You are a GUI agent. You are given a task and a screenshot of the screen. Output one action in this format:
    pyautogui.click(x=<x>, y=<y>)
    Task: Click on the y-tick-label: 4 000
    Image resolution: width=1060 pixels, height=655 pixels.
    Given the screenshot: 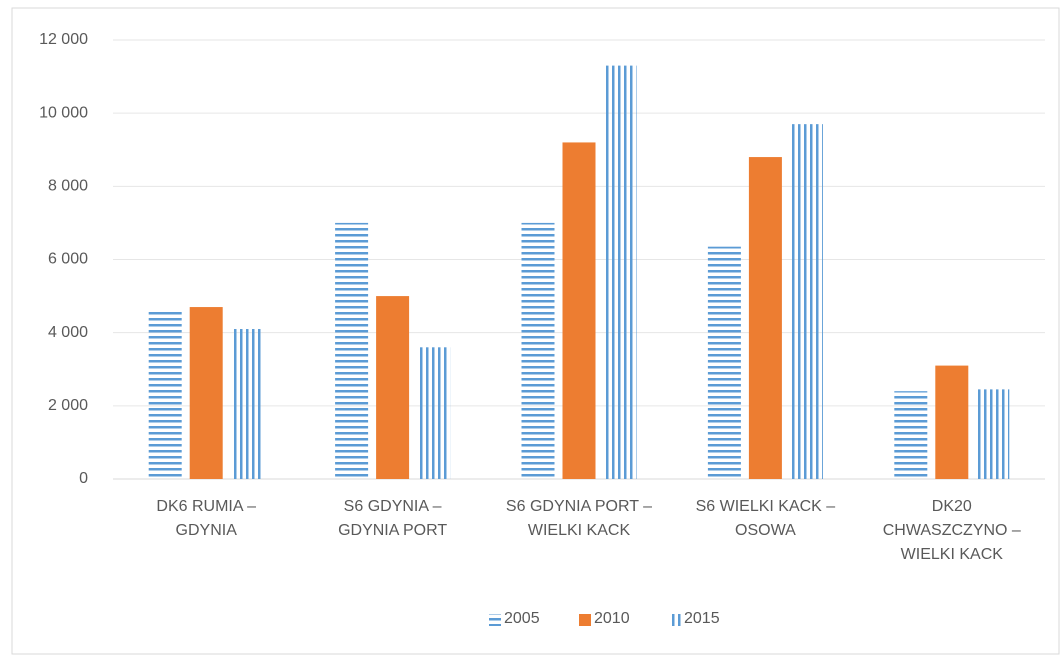 What is the action you would take?
    pyautogui.click(x=68, y=332)
    